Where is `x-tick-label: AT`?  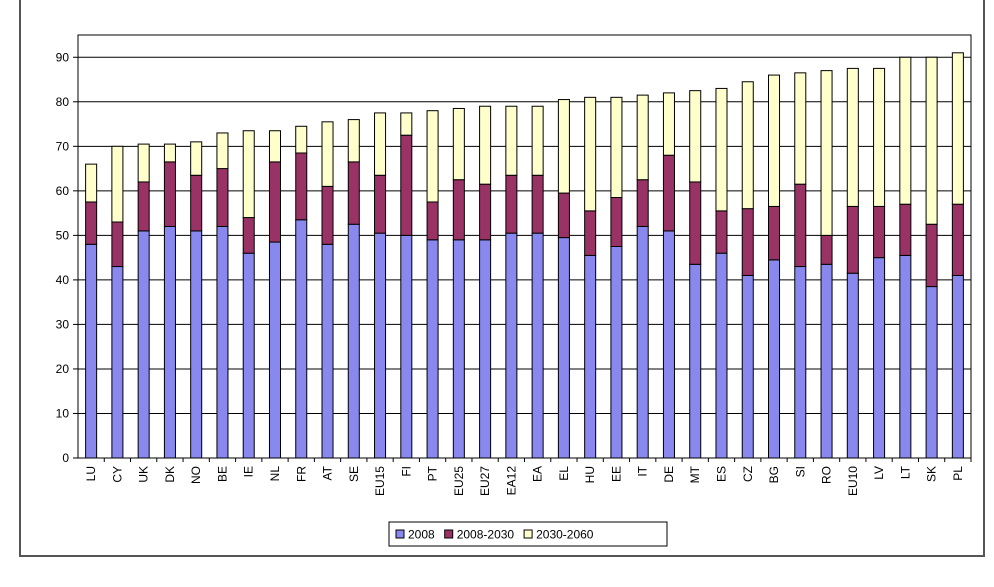 x-tick-label: AT is located at coordinates (328, 472).